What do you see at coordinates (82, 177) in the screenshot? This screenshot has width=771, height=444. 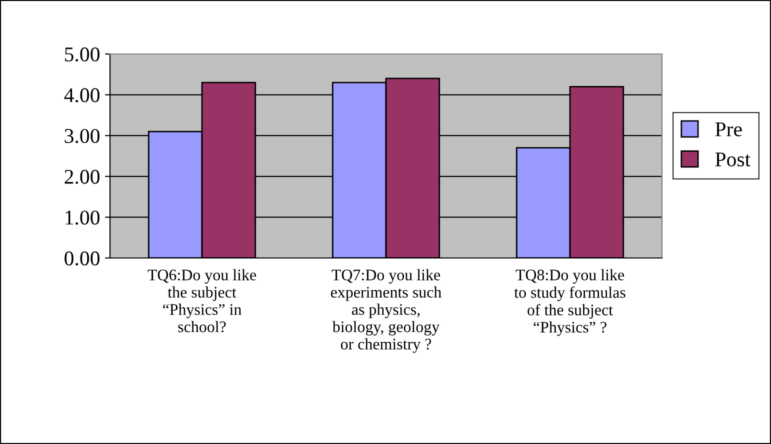 I see `y-tick-label: 2.00` at bounding box center [82, 177].